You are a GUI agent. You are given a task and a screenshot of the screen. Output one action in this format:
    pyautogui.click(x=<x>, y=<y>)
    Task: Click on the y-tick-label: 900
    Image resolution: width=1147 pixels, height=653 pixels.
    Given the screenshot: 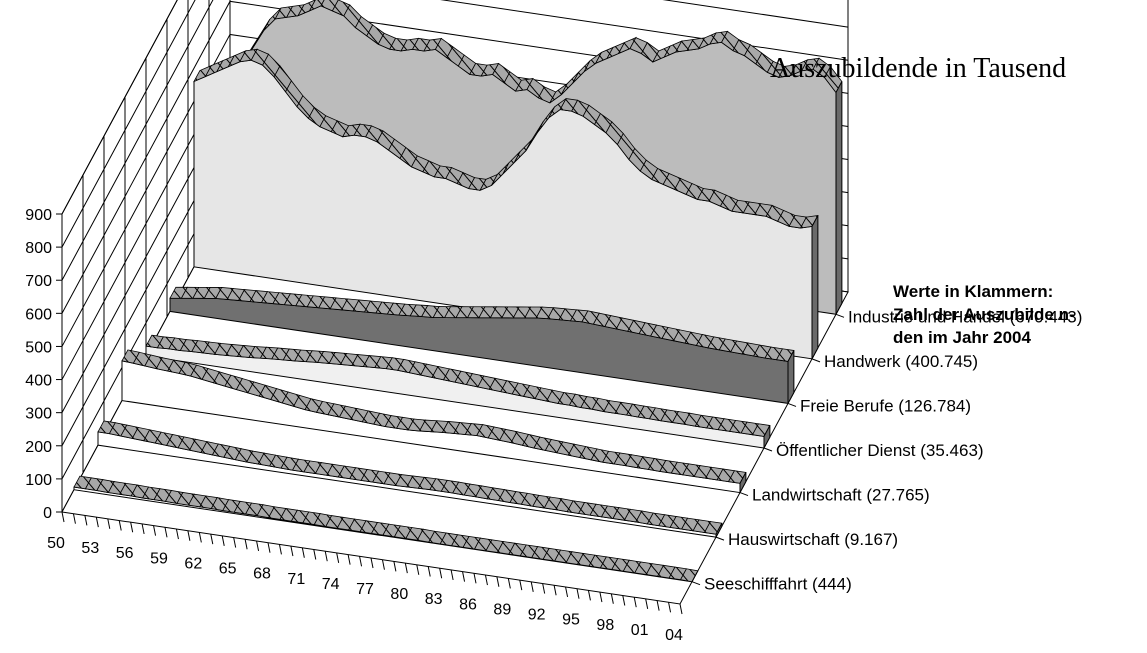 What is the action you would take?
    pyautogui.click(x=38, y=215)
    